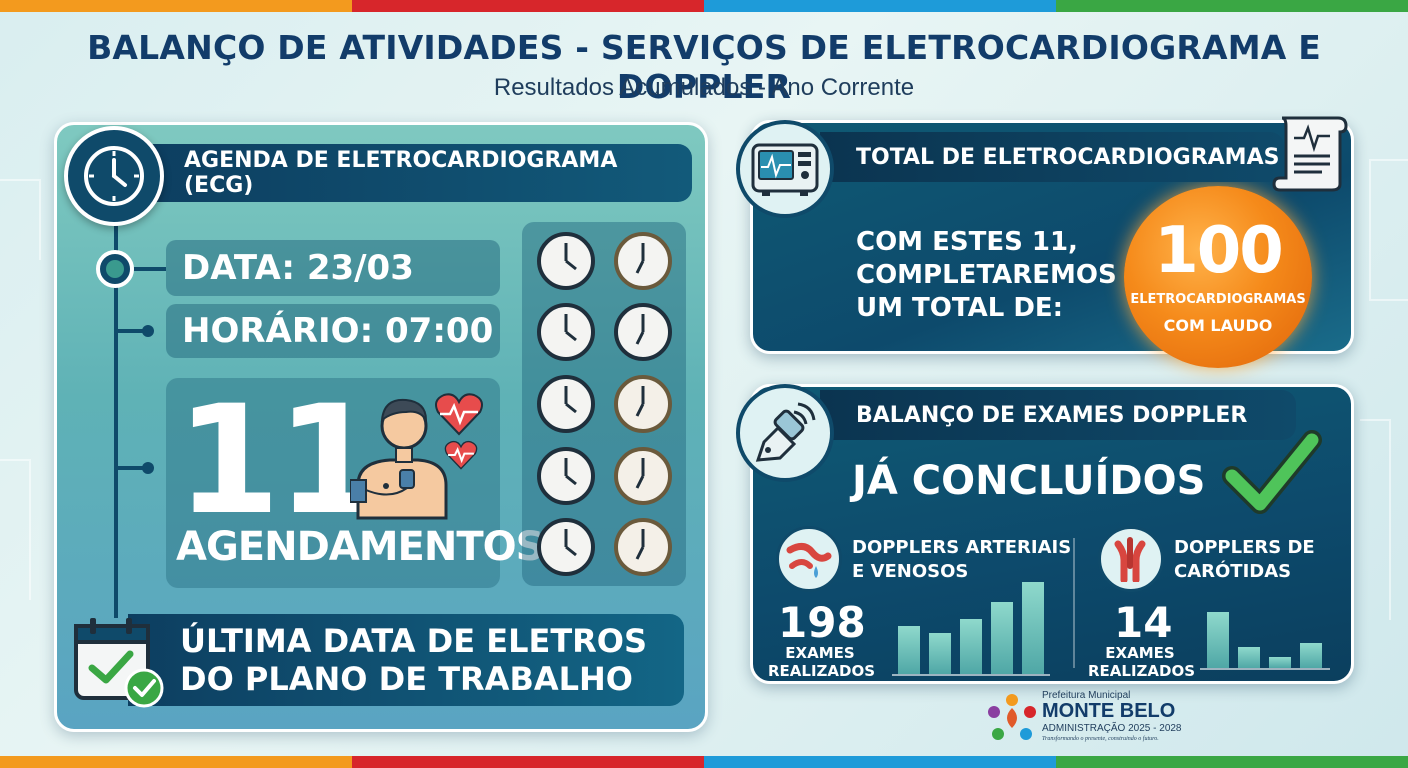 The width and height of the screenshot is (1408, 768). What do you see at coordinates (360, 547) in the screenshot?
I see `appointments-label: AGENDAMENTOS` at bounding box center [360, 547].